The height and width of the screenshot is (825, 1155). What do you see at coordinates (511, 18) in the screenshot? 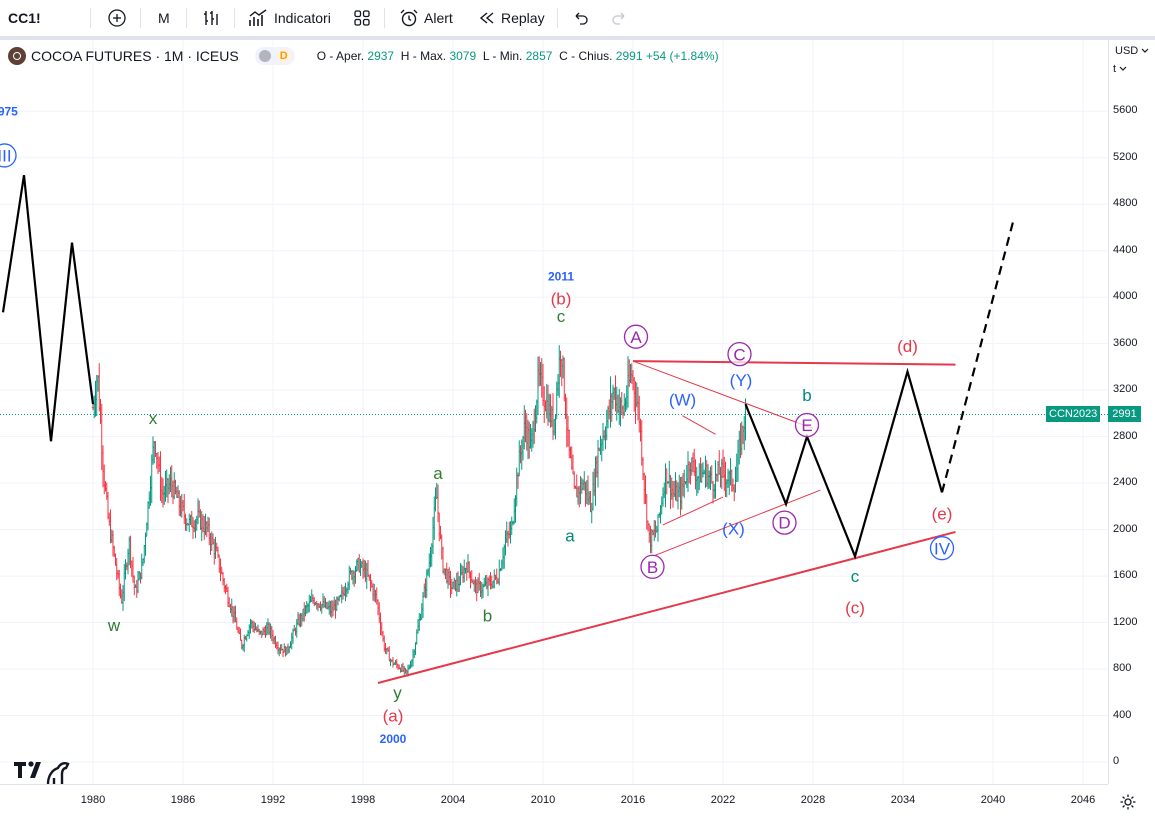
I see `replay-button: Replay` at bounding box center [511, 18].